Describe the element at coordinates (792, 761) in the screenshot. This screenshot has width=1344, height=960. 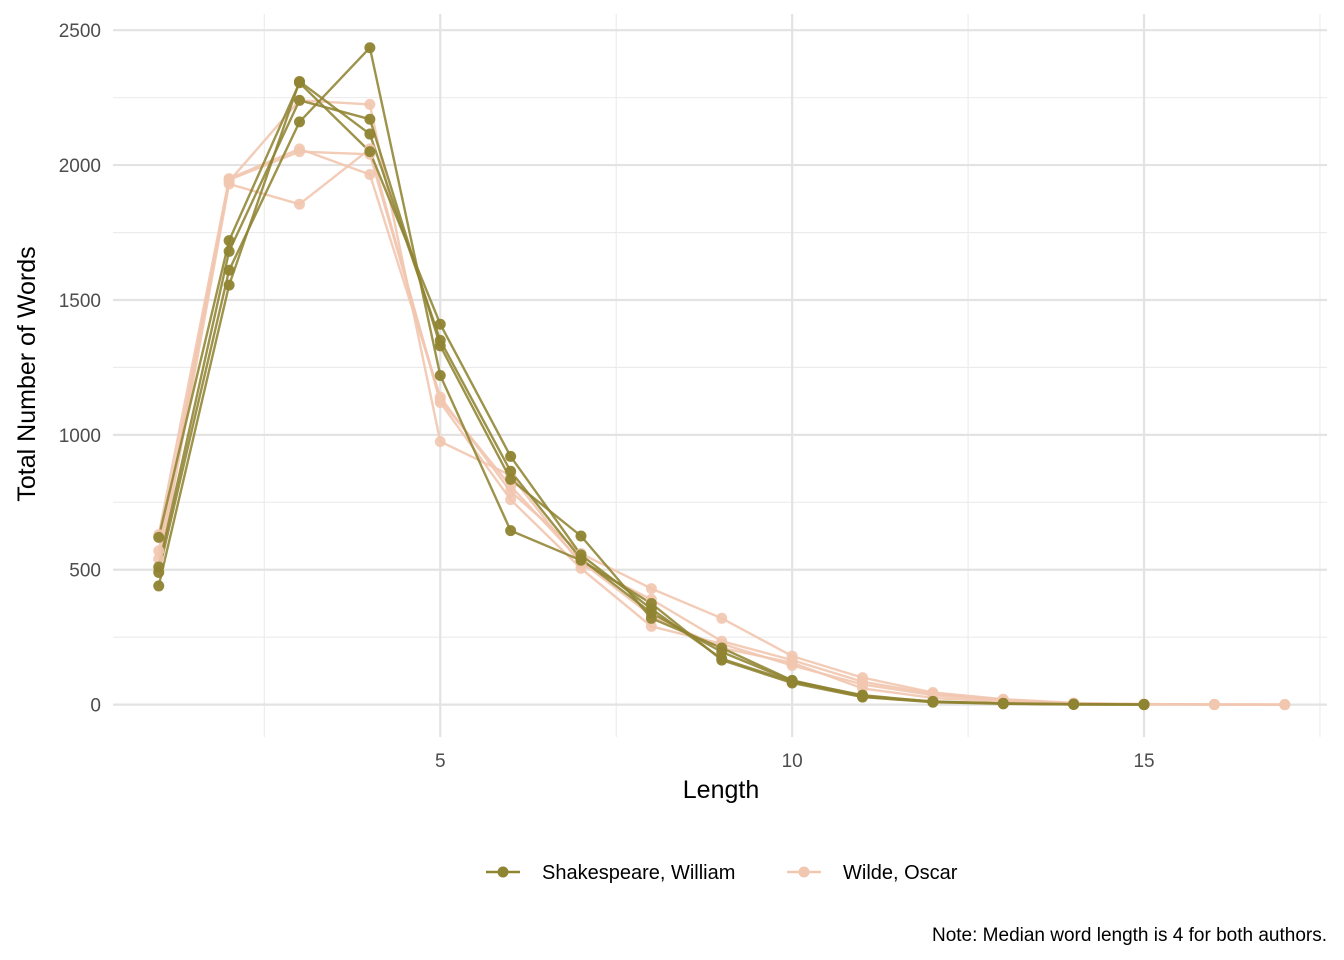
I see `x-tick-label: 10` at that location.